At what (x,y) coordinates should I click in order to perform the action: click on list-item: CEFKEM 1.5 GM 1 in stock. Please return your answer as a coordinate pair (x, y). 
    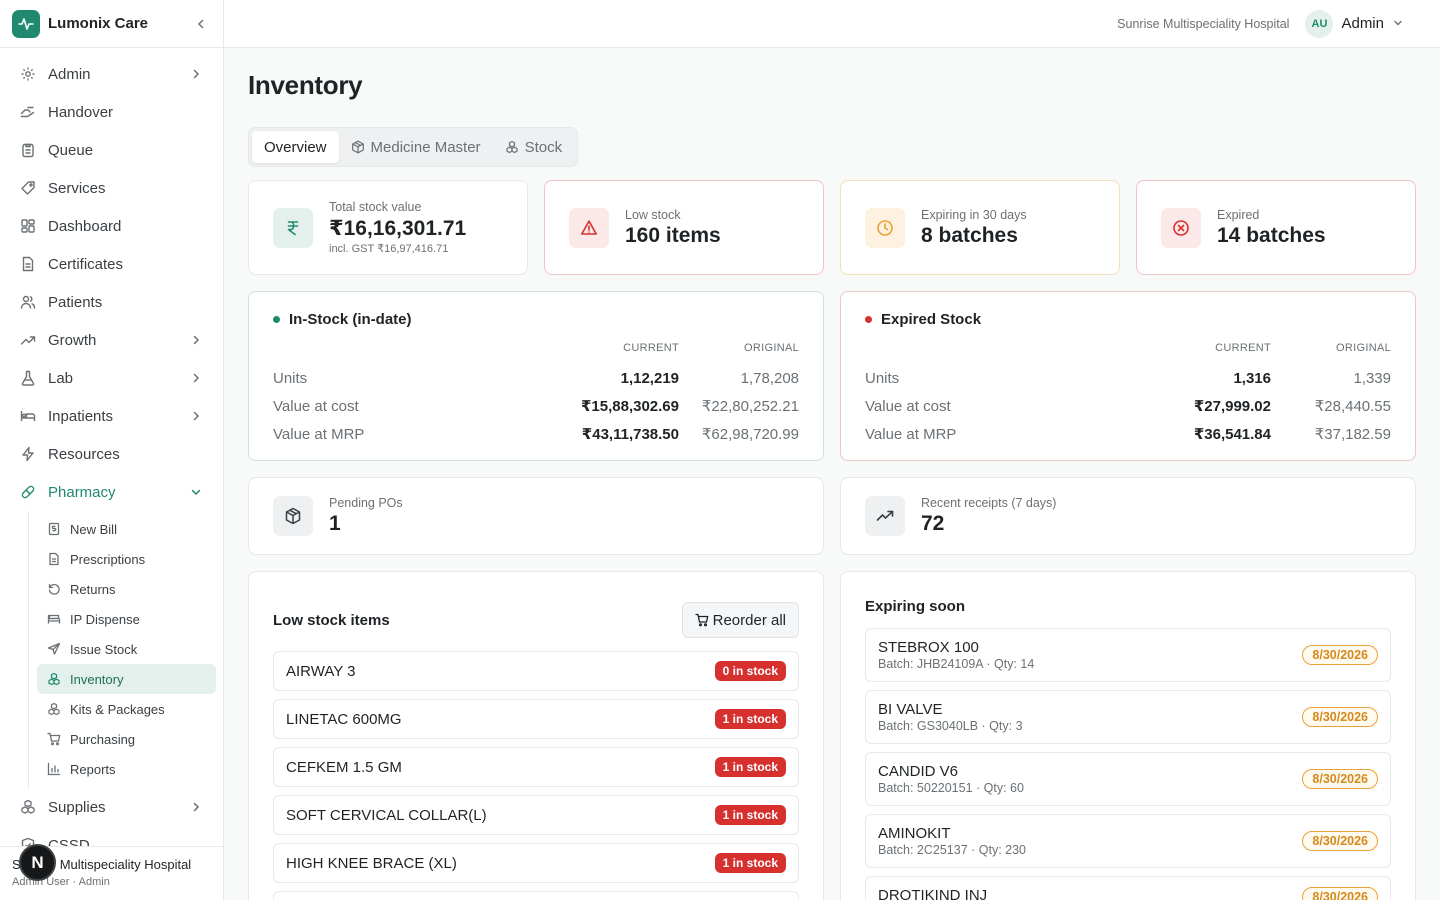
    Looking at the image, I should click on (536, 767).